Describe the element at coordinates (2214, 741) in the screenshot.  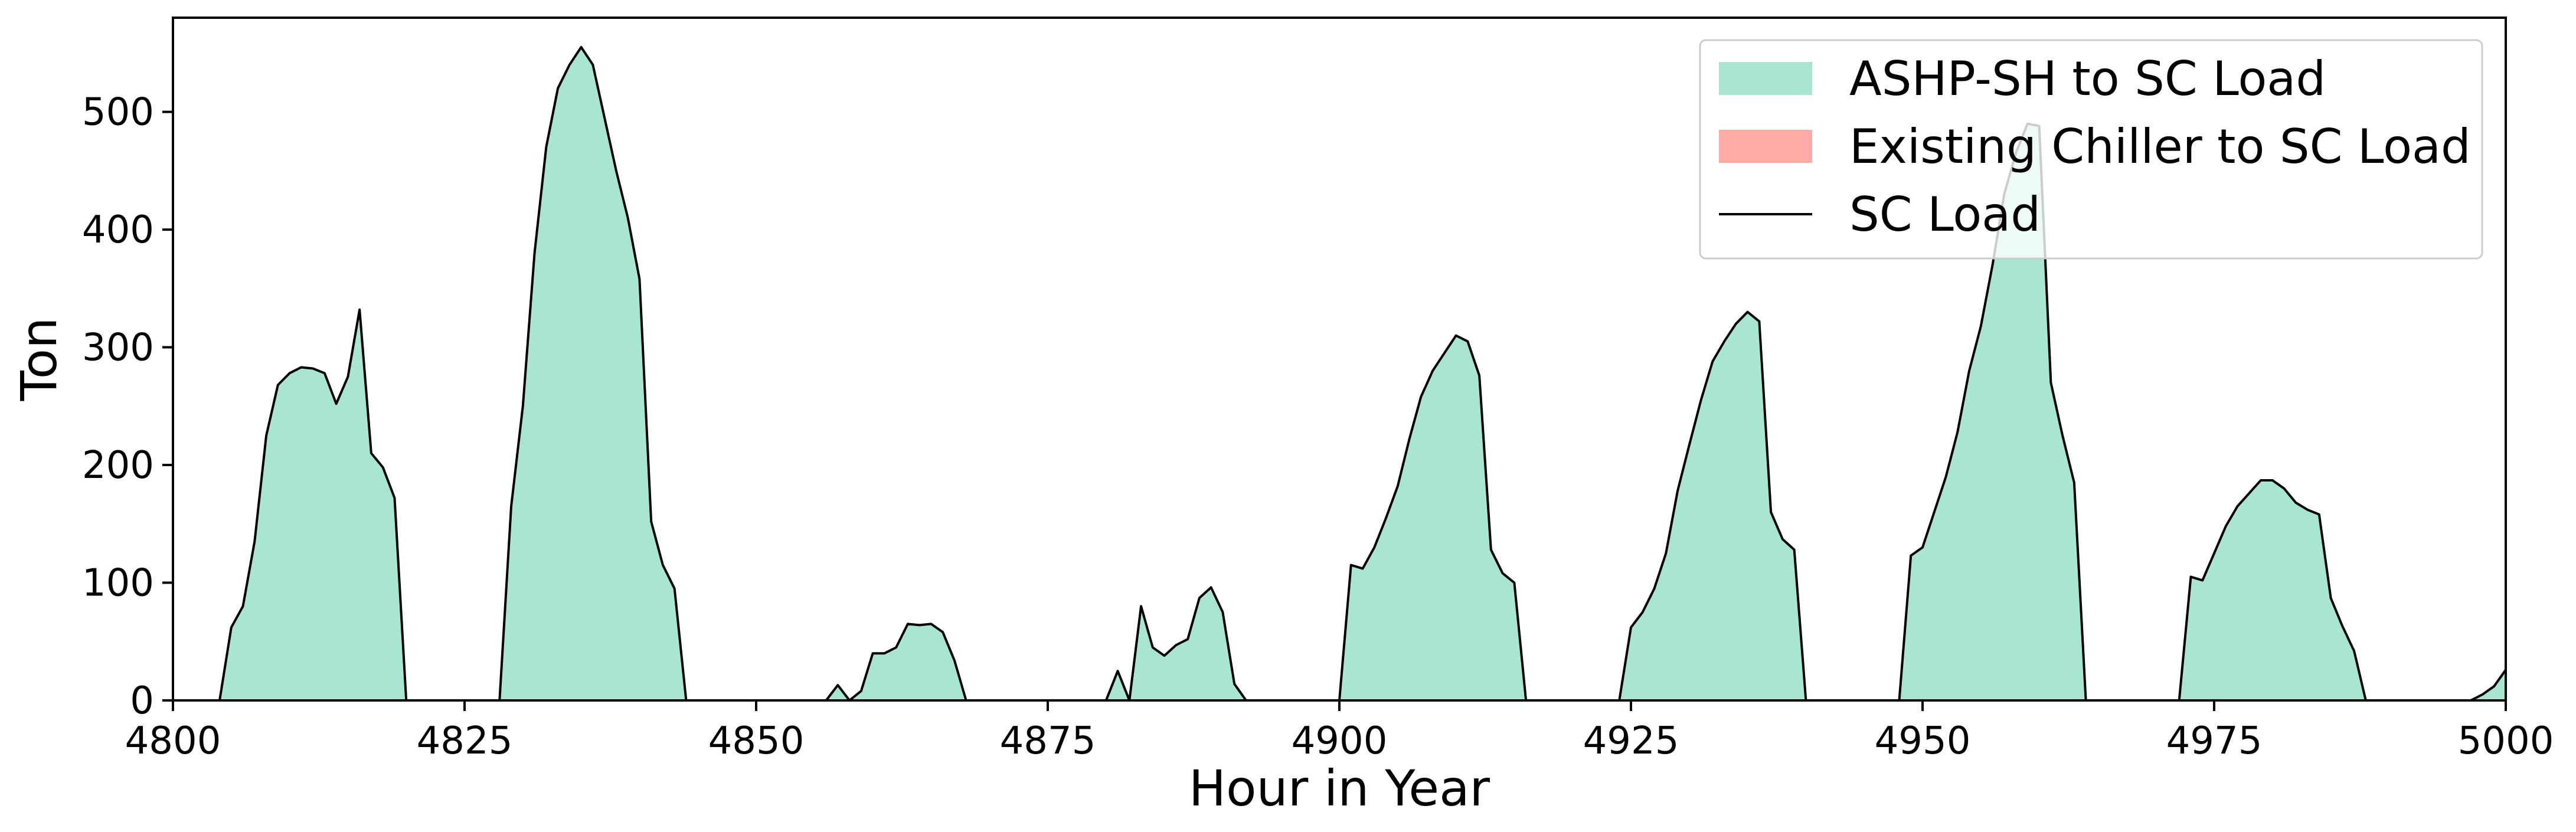
I see `x-tick-label: 4975` at that location.